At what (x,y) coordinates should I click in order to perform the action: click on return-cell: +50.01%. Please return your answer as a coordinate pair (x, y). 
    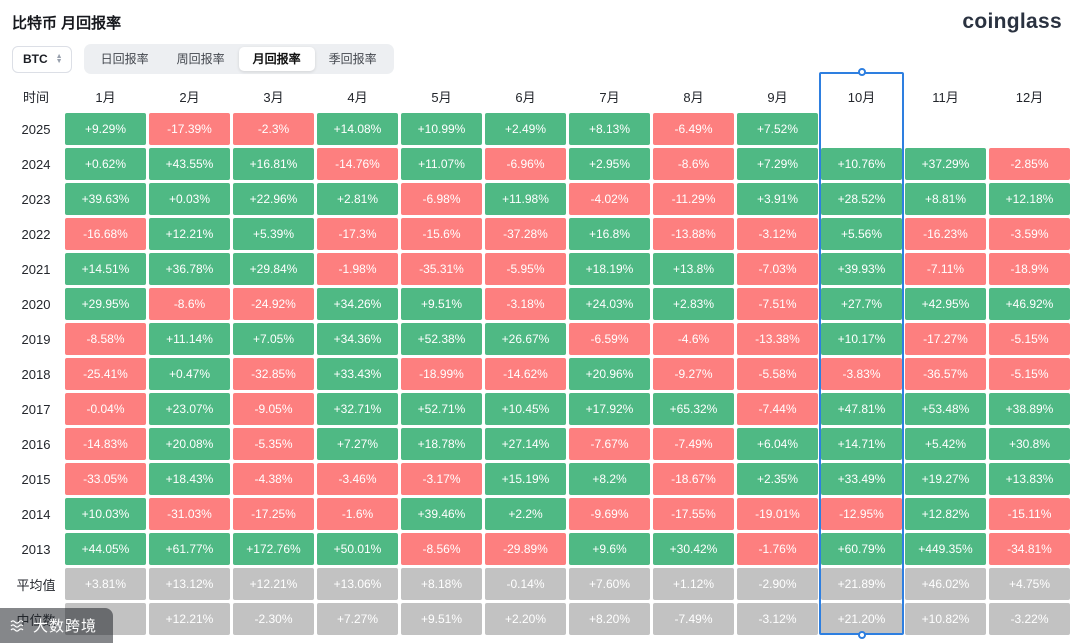
    Looking at the image, I should click on (357, 549).